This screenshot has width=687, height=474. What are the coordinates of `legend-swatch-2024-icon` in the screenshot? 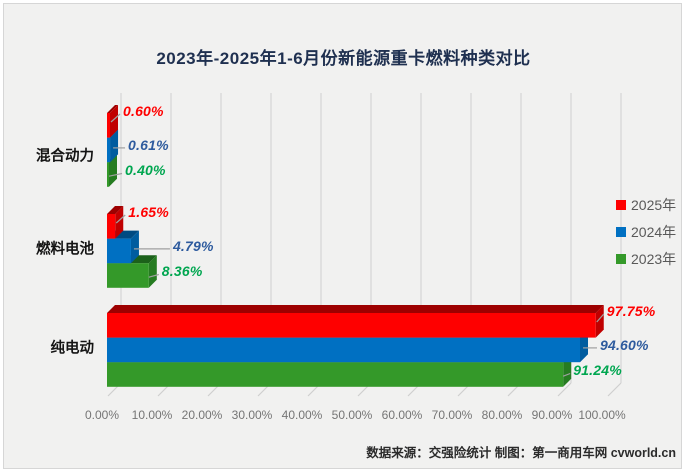 It's located at (621, 231).